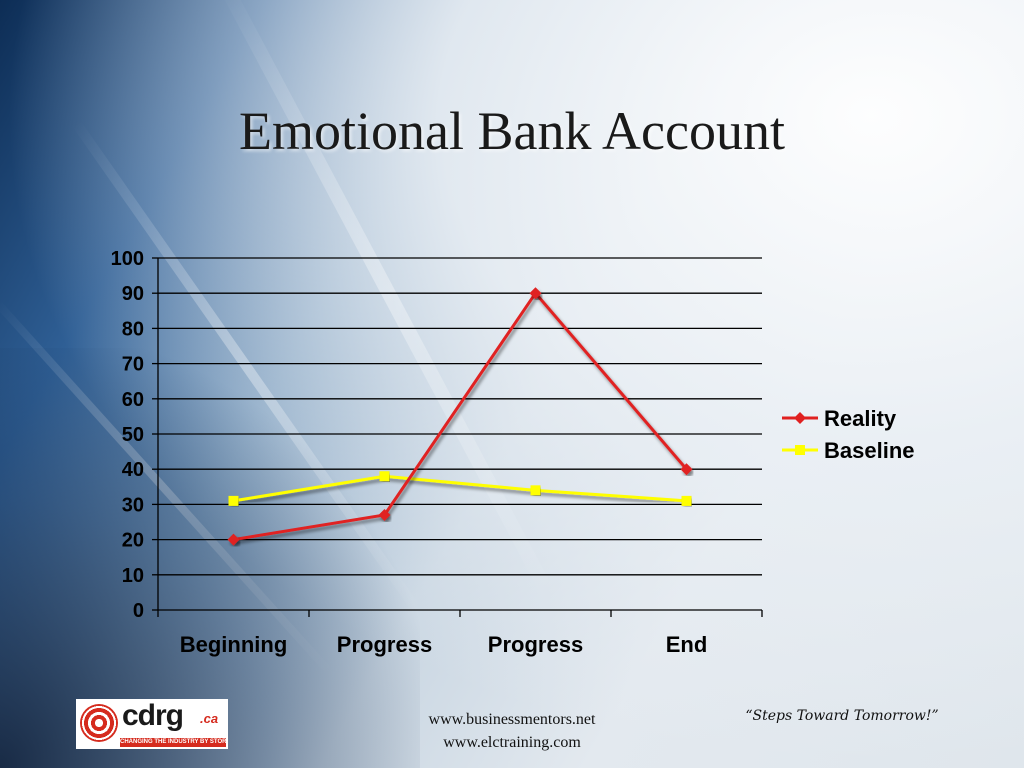  Describe the element at coordinates (209, 718) in the screenshot. I see `logo-suffix: .ca` at that location.